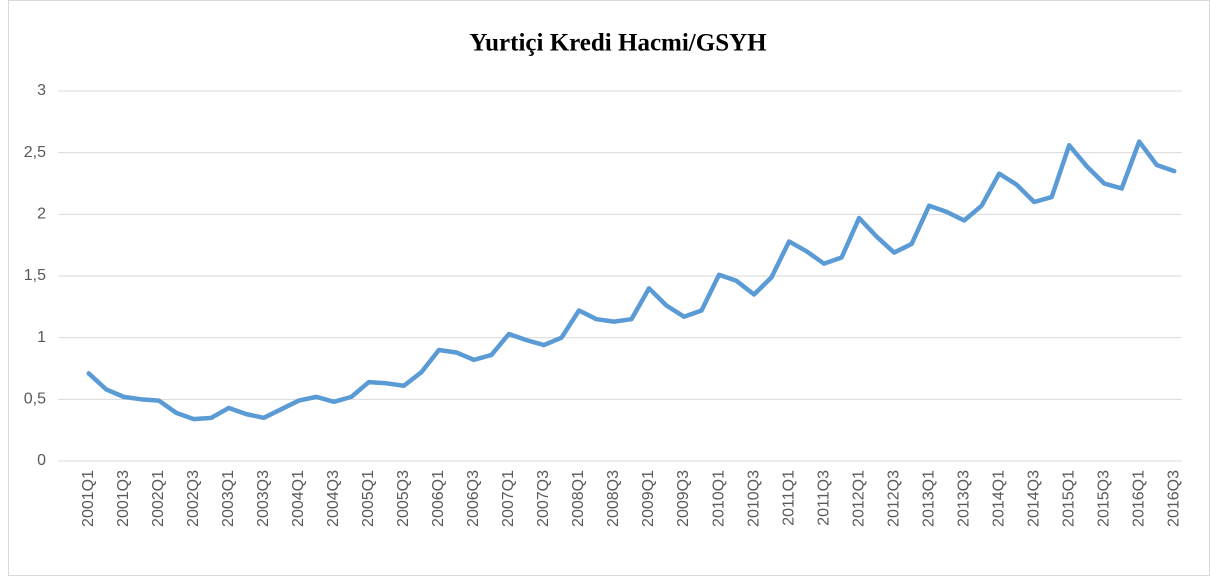 The image size is (1211, 577). What do you see at coordinates (508, 498) in the screenshot?
I see `x-tick-label: 2007Q1` at bounding box center [508, 498].